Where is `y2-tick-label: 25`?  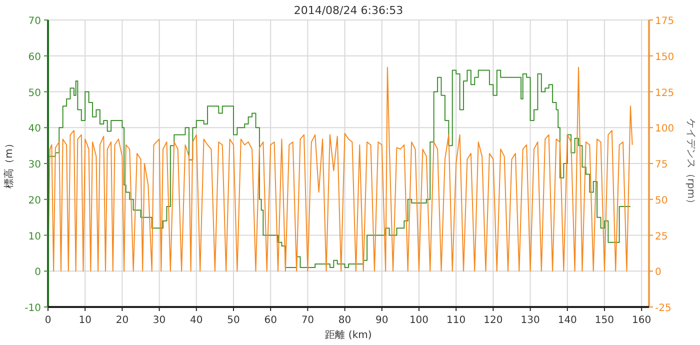
y2-tick-label: 25 is located at coordinates (661, 236).